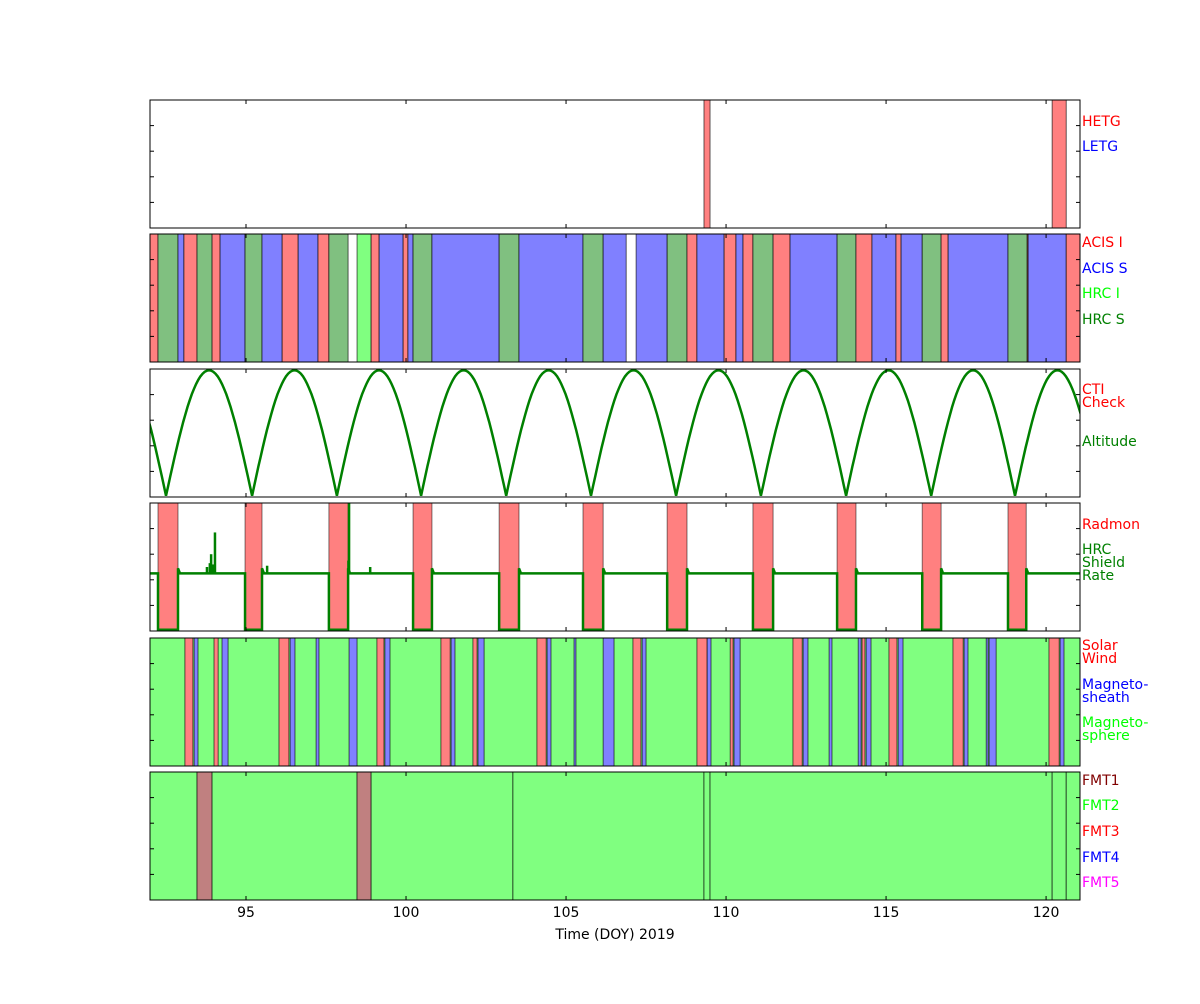 Image resolution: width=1200 pixels, height=1004 pixels. Describe the element at coordinates (1111, 525) in the screenshot. I see `legend-label: Radmon` at that location.